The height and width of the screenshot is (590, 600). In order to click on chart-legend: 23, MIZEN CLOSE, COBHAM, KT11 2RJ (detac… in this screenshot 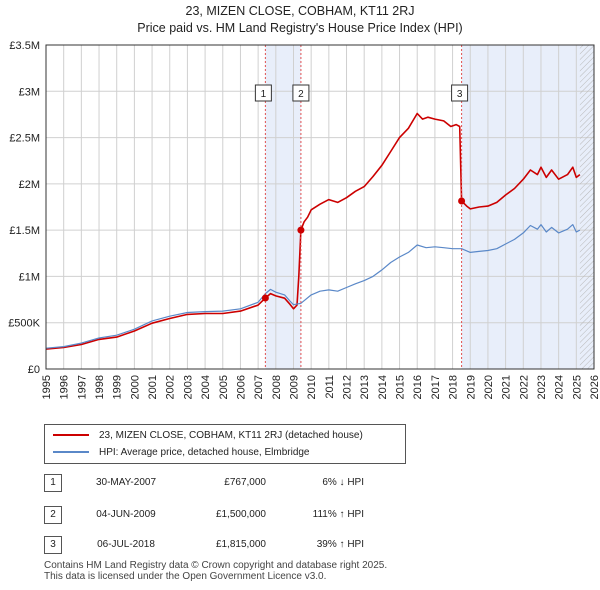, I will do `click(225, 444)`.